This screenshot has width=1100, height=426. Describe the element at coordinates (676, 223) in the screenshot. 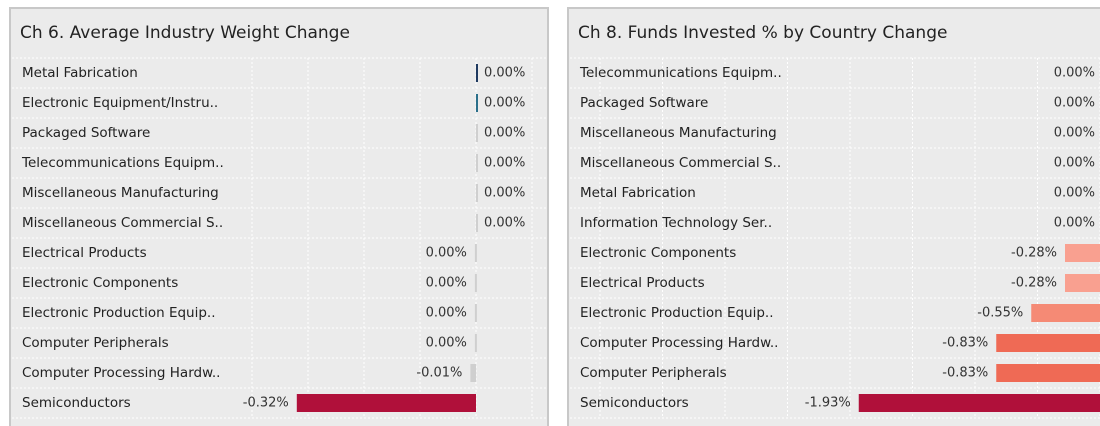

I see `category-label: Information Technology Ser..` at that location.